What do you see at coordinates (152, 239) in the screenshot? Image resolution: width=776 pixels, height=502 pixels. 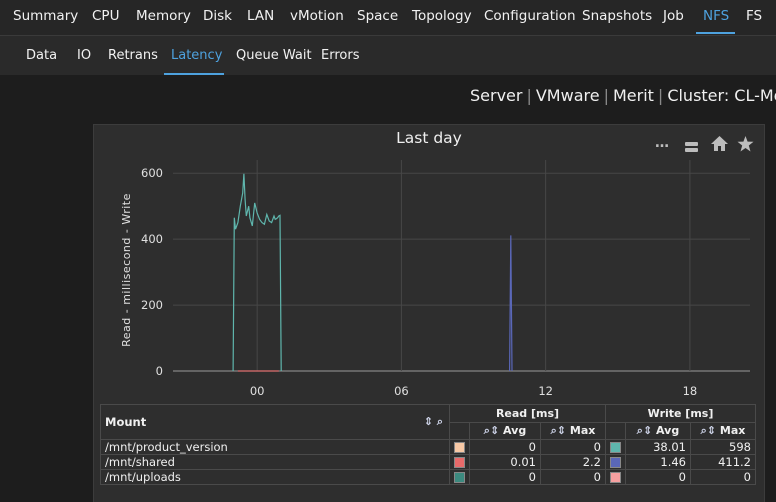 I see `y-tick-label: 400` at bounding box center [152, 239].